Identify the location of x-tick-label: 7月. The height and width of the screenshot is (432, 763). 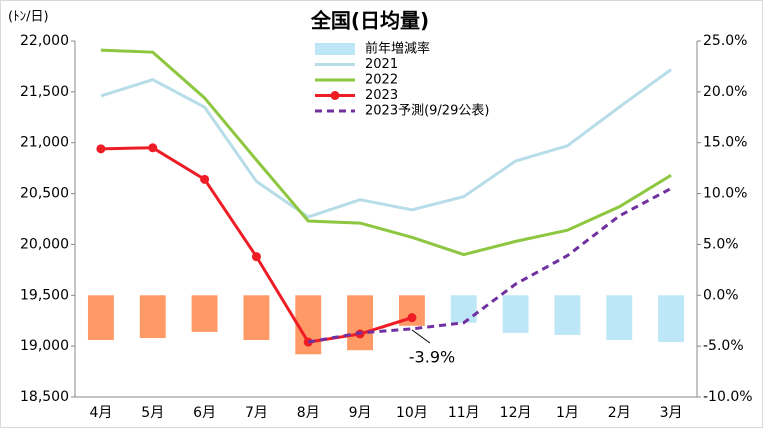
(256, 413).